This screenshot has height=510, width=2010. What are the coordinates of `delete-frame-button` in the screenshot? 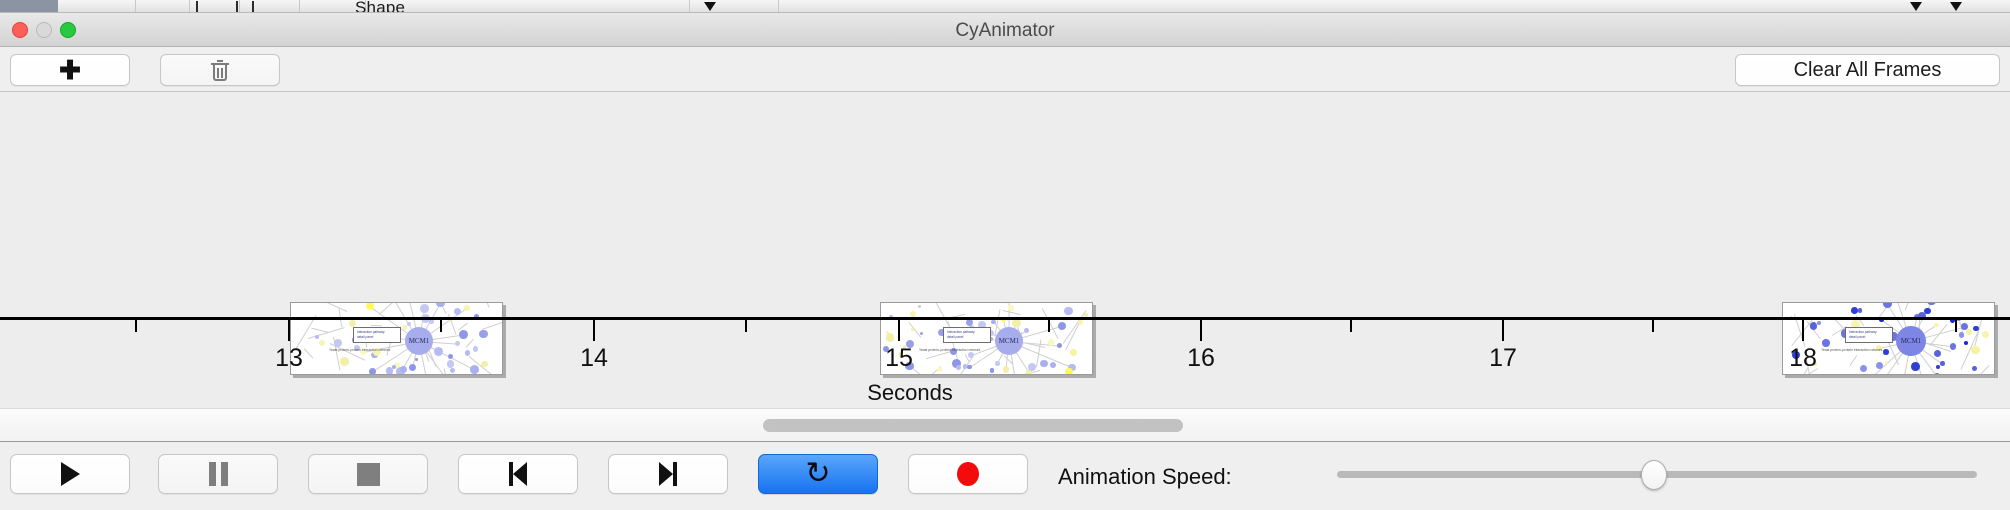 It's located at (220, 70).